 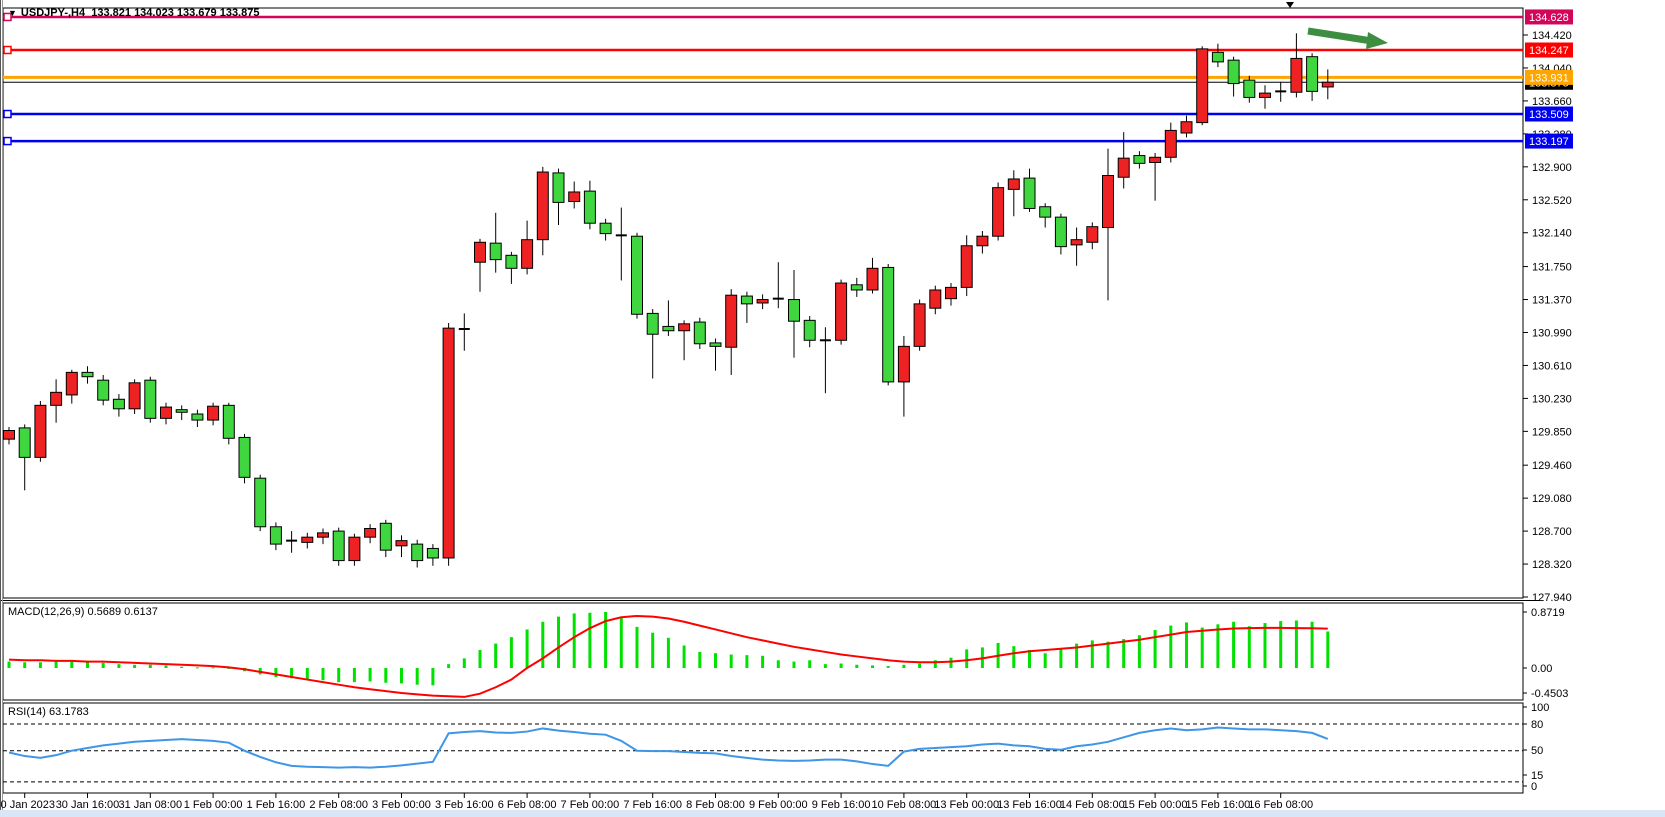 I want to click on rsi-axis-label: 15, so click(x=1537, y=776).